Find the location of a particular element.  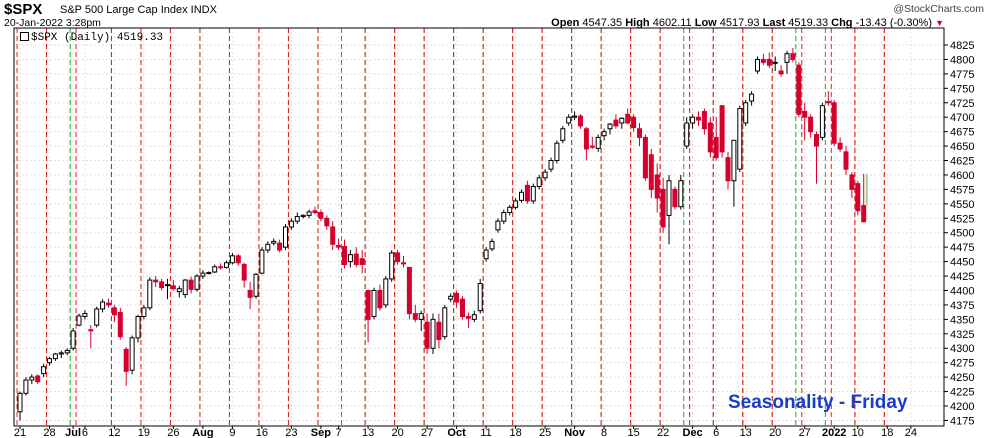

x-tick-label: 26 is located at coordinates (173, 432).